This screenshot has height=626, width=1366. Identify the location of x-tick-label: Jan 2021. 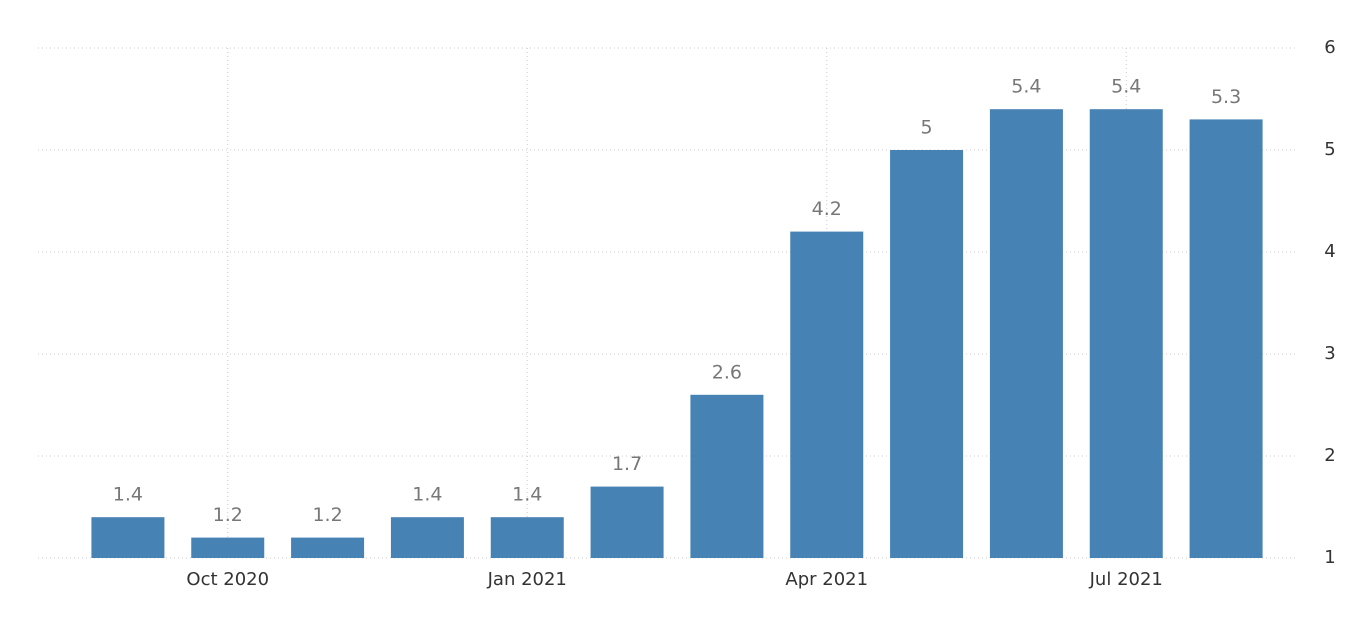
(527, 579).